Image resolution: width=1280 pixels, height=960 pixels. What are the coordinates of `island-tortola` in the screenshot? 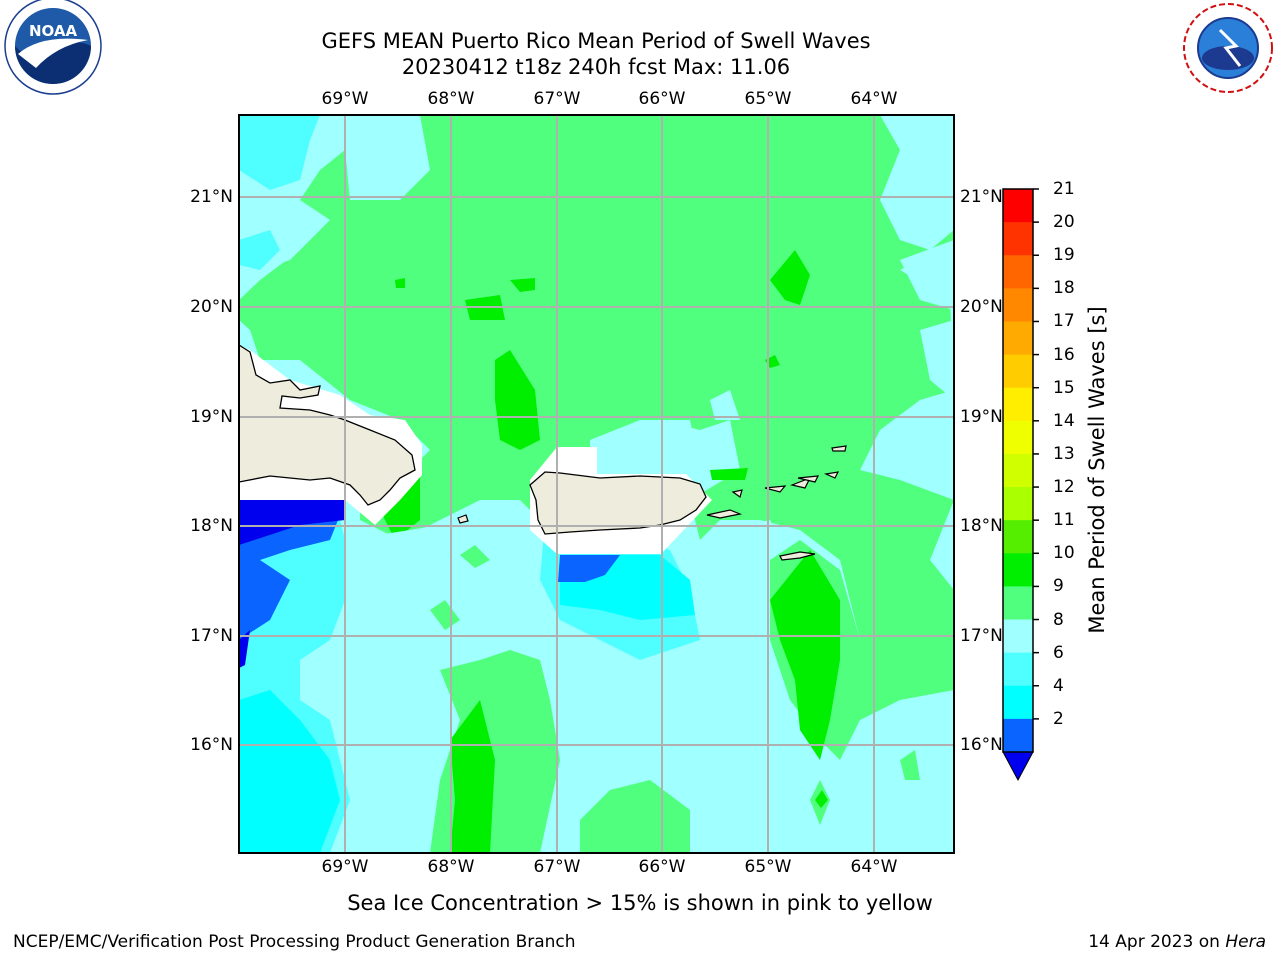 It's located at (808, 479).